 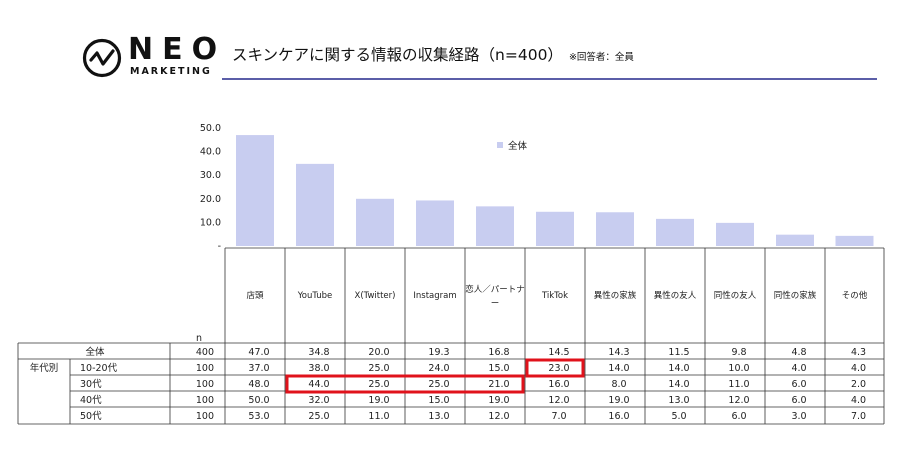 I want to click on row-label: 10-20代, so click(x=99, y=368).